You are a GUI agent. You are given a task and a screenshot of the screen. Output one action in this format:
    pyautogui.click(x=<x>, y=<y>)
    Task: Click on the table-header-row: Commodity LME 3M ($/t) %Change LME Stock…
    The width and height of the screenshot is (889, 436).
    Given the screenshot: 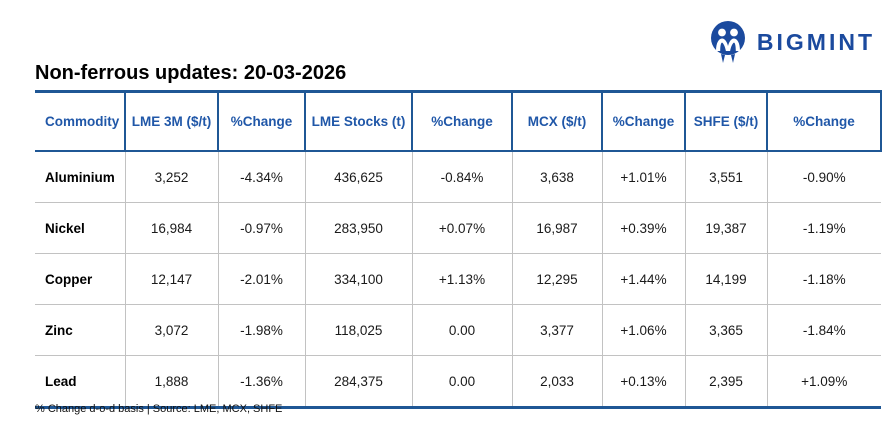 What is the action you would take?
    pyautogui.click(x=458, y=121)
    